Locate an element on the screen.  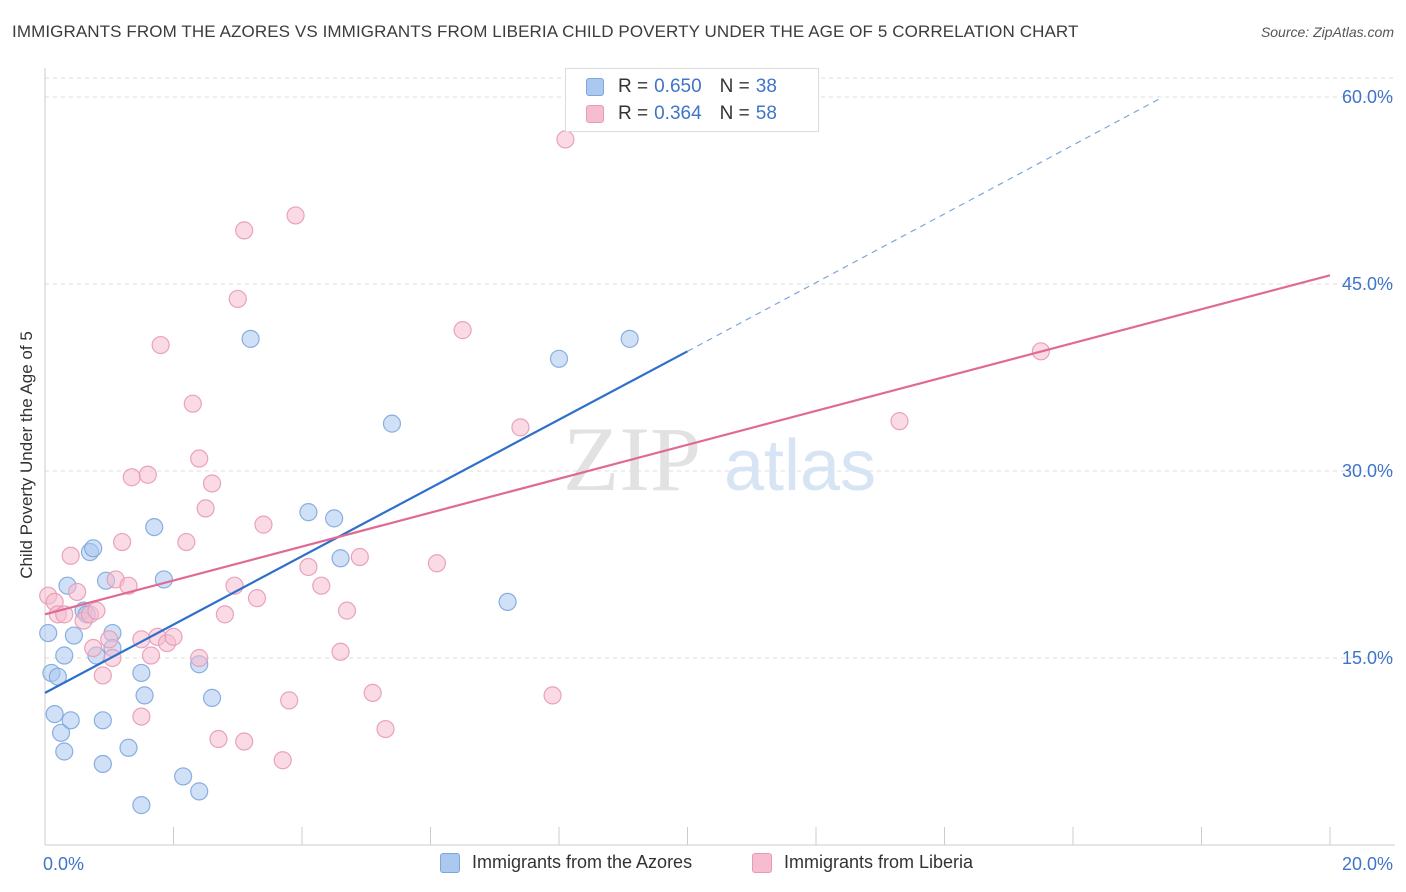
x-tick-label: 0.0% is located at coordinates (63, 864).